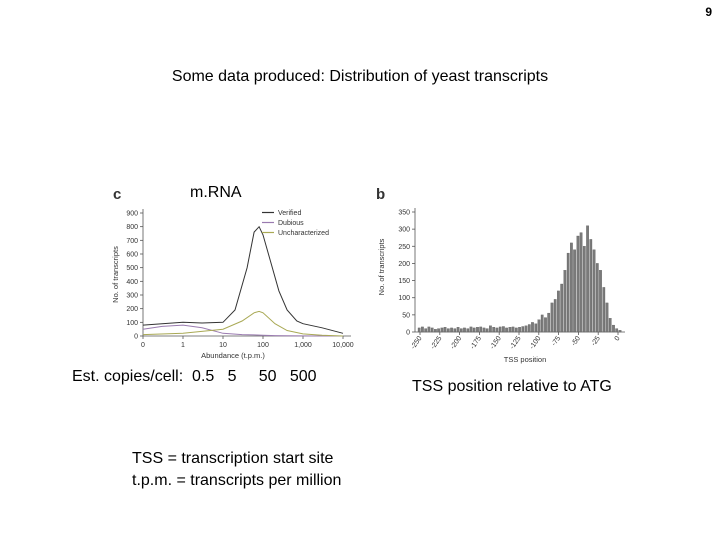 The width and height of the screenshot is (720, 540). I want to click on legend-label: Uncharacterized, so click(303, 233).